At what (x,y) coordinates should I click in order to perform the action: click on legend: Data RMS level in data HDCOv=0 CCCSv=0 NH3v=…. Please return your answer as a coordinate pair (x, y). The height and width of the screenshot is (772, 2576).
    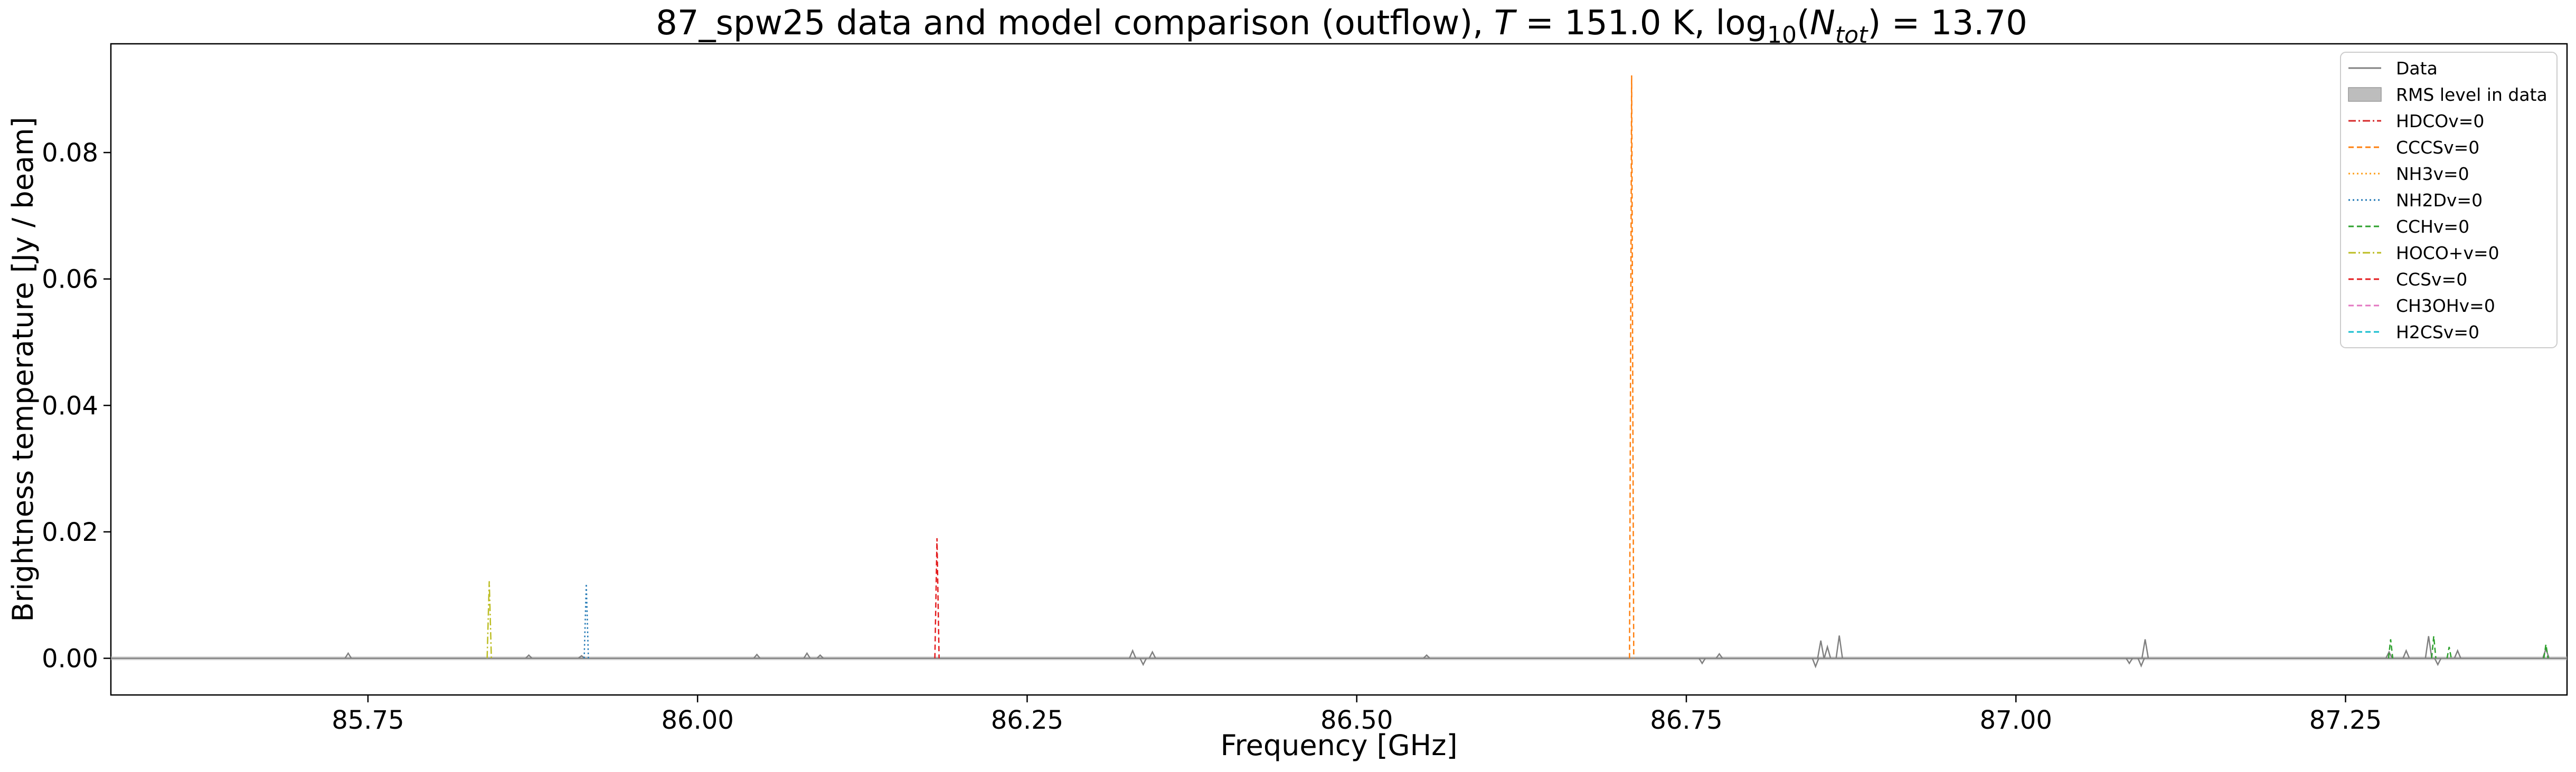
    Looking at the image, I should click on (2449, 200).